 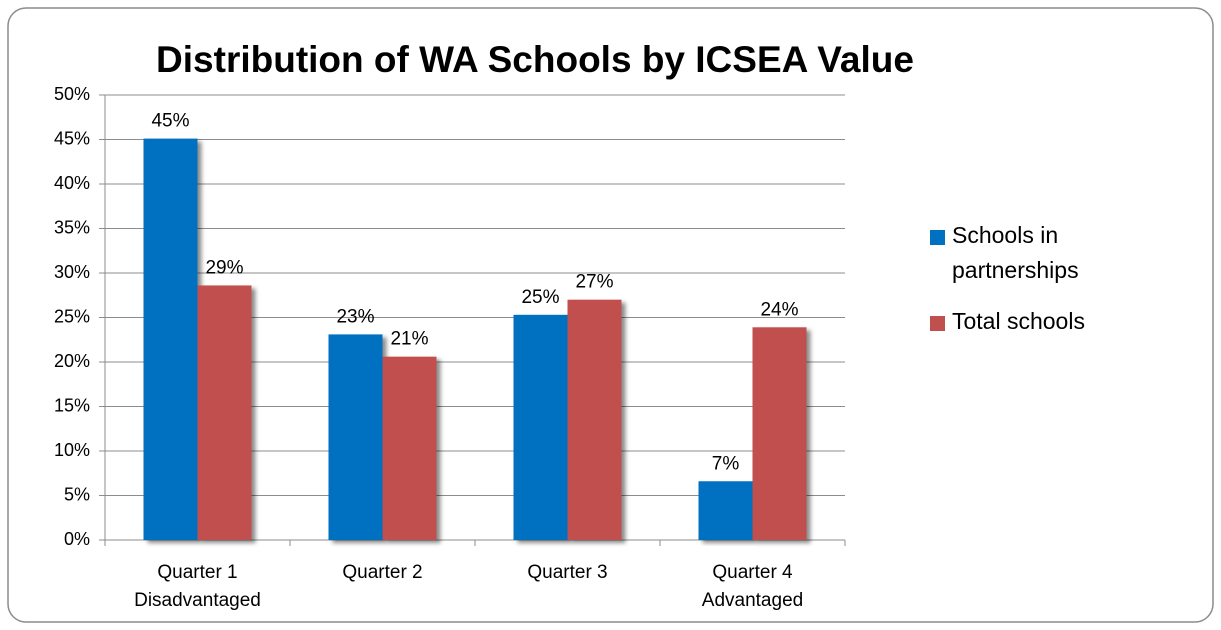 I want to click on legend-label: Total schools, so click(x=1018, y=321).